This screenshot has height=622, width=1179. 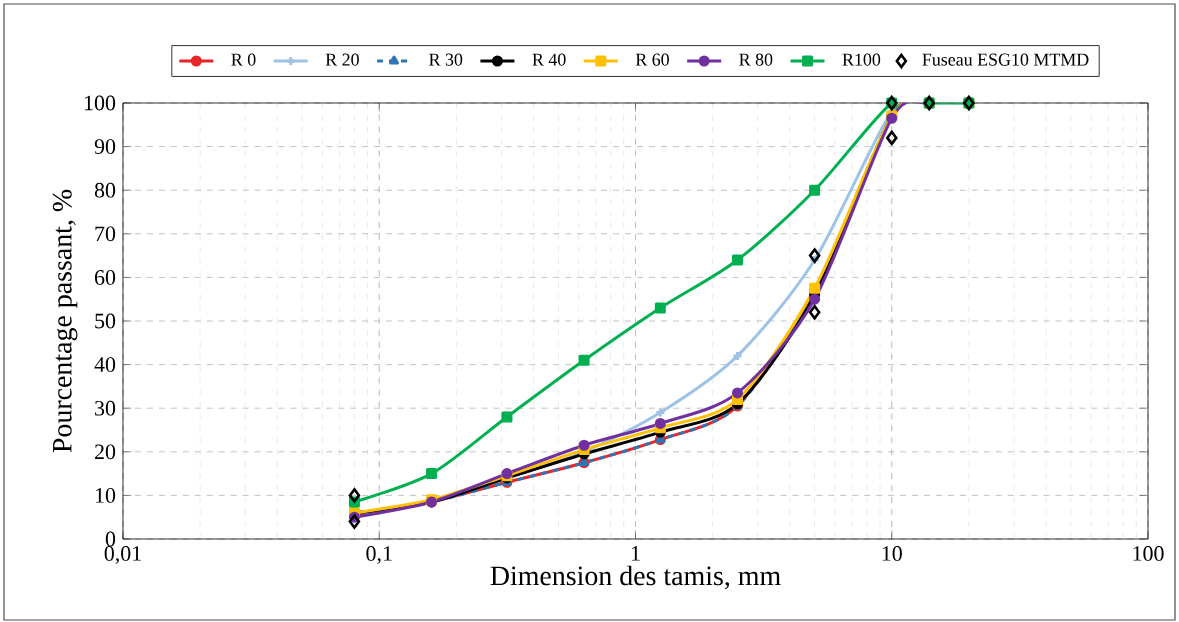 What do you see at coordinates (105, 190) in the screenshot?
I see `y-tick-label: 80` at bounding box center [105, 190].